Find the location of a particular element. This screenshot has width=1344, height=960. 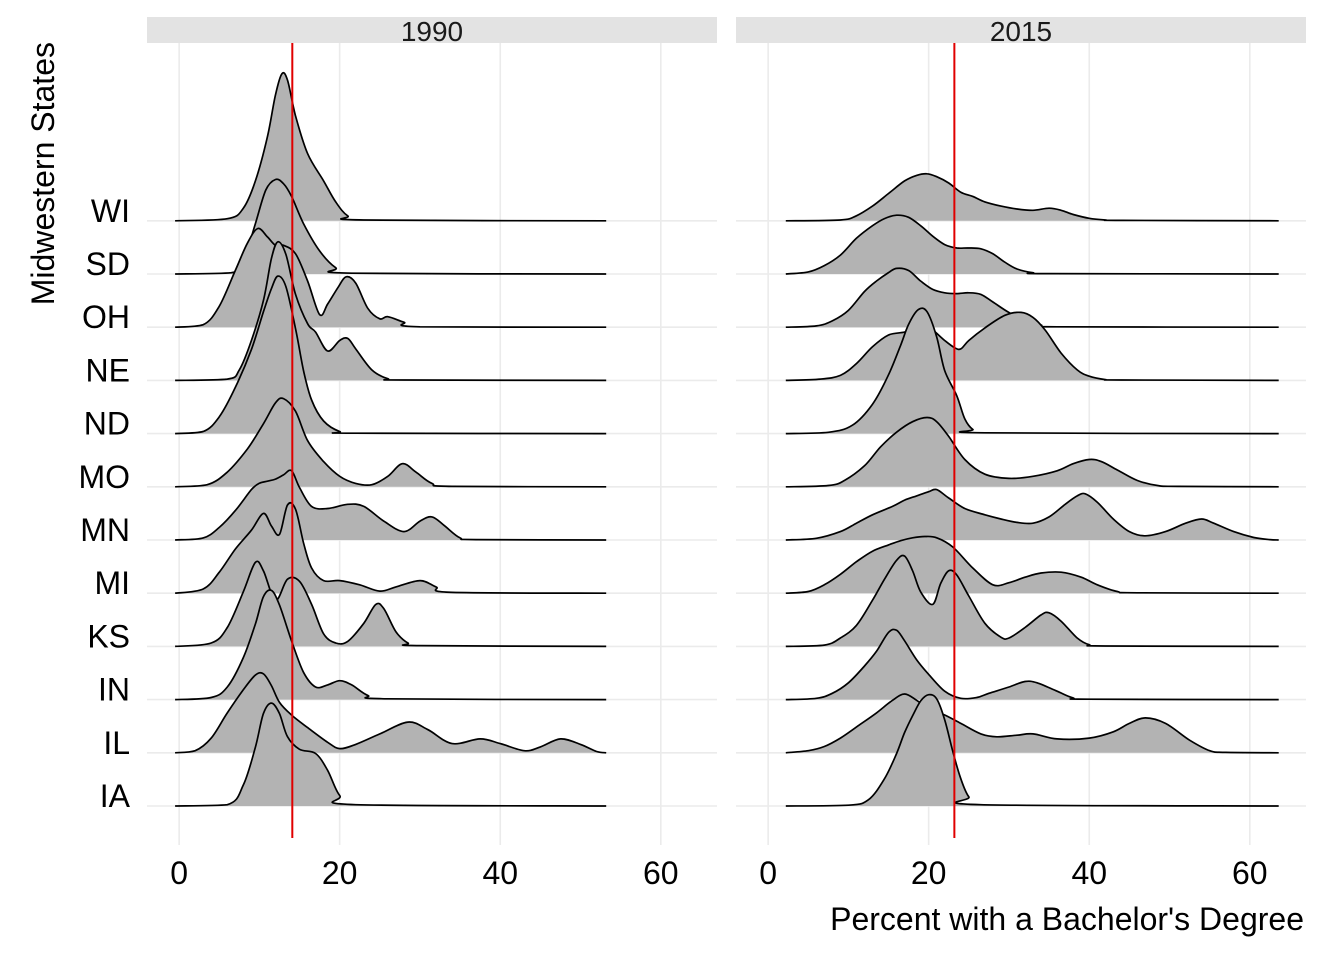

y-axis-title: Midwestern States is located at coordinates (43, 173).